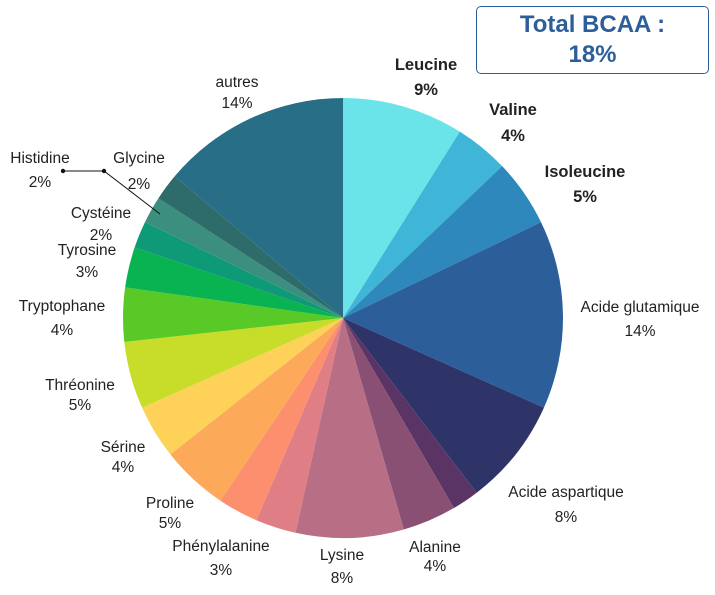  I want to click on pie-slice-proline, so click(256, 409).